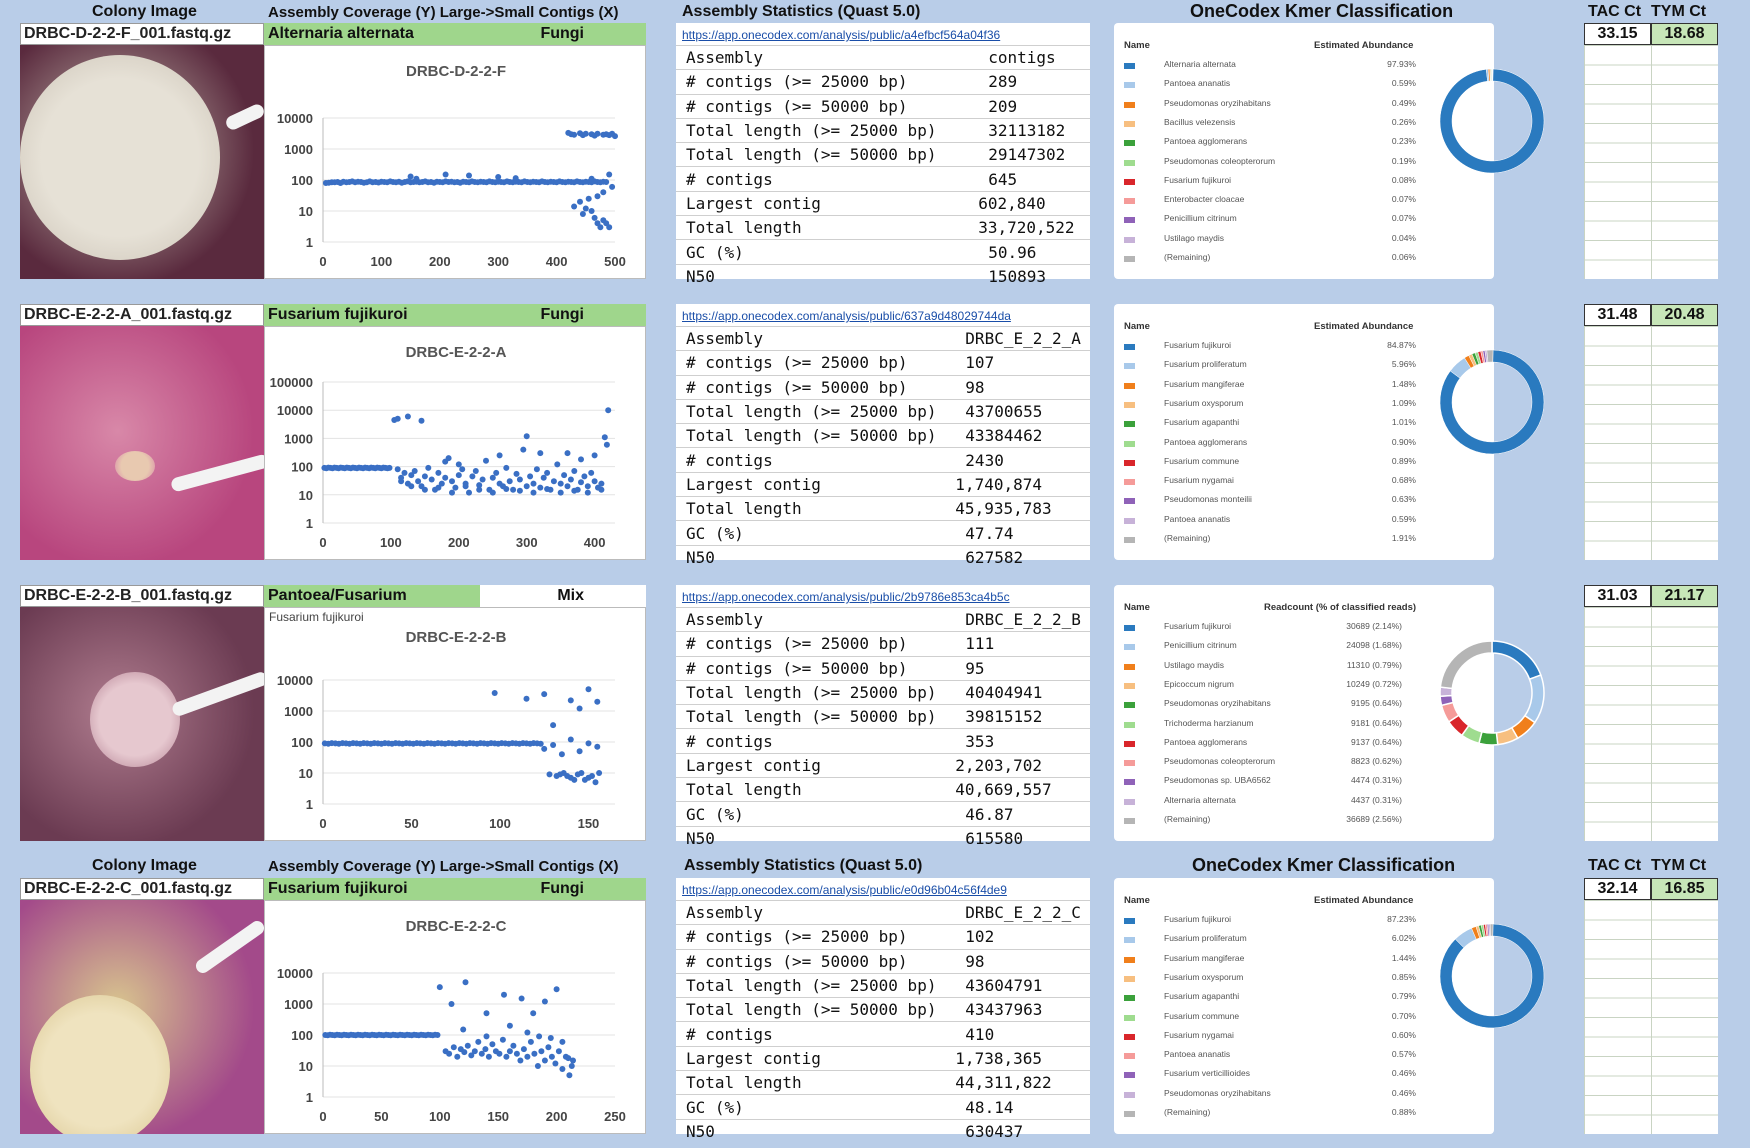 The image size is (1750, 1148). I want to click on stats-value: 98, so click(1022, 387).